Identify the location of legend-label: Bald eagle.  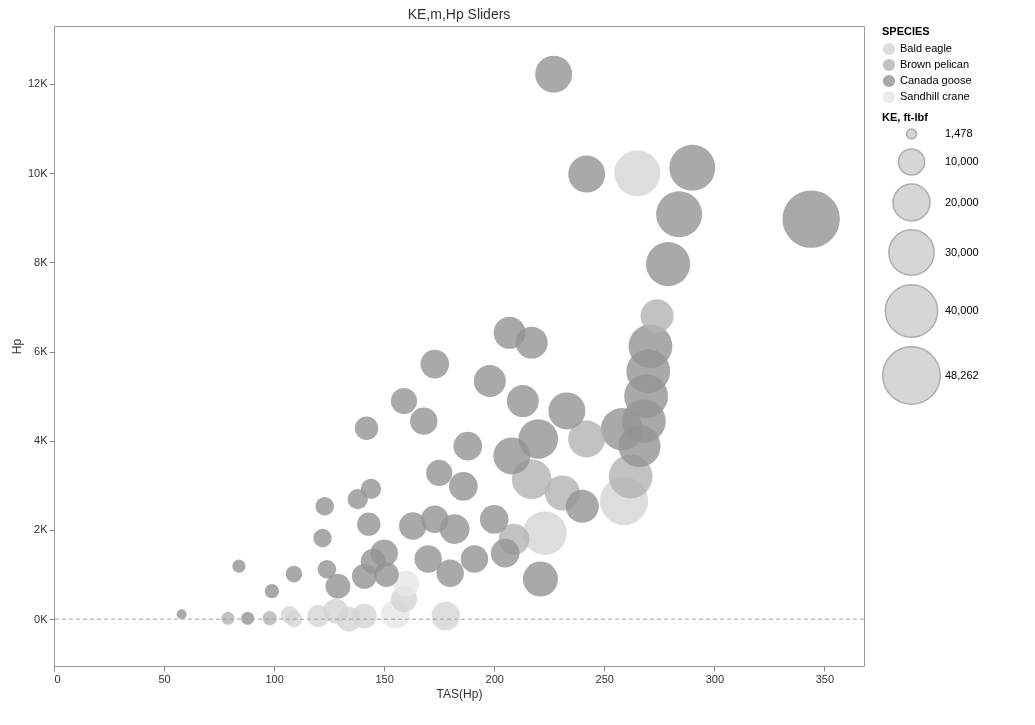
(926, 48).